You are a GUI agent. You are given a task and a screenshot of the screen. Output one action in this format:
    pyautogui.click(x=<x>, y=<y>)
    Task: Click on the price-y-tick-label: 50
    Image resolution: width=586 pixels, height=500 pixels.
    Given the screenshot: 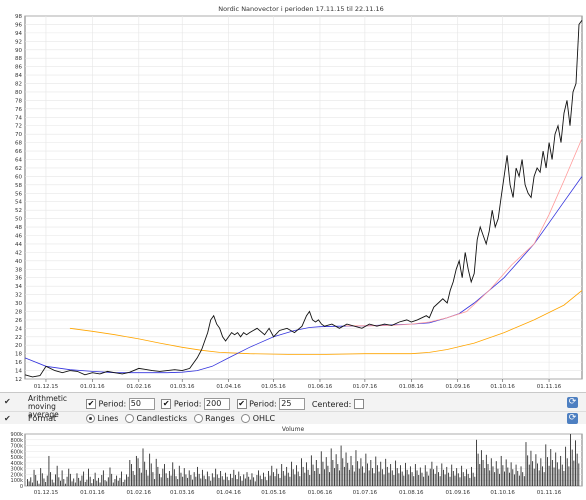 What is the action you would take?
    pyautogui.click(x=18, y=220)
    